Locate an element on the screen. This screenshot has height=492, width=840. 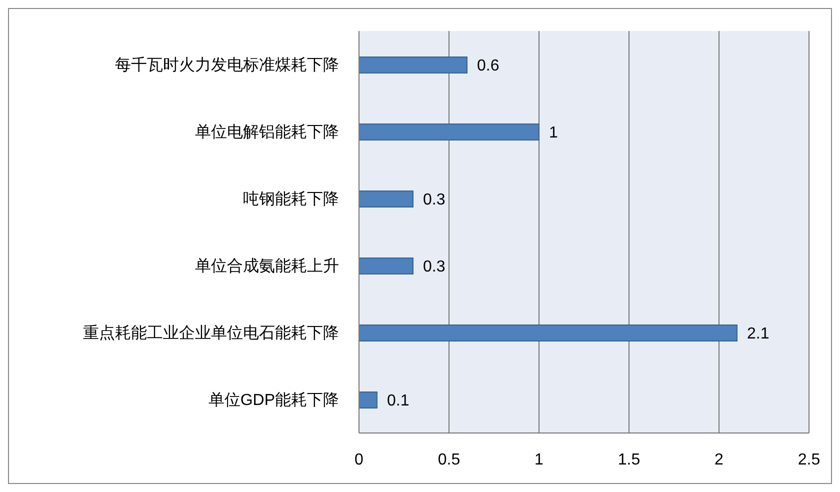
data-label: 0.6 is located at coordinates (488, 66).